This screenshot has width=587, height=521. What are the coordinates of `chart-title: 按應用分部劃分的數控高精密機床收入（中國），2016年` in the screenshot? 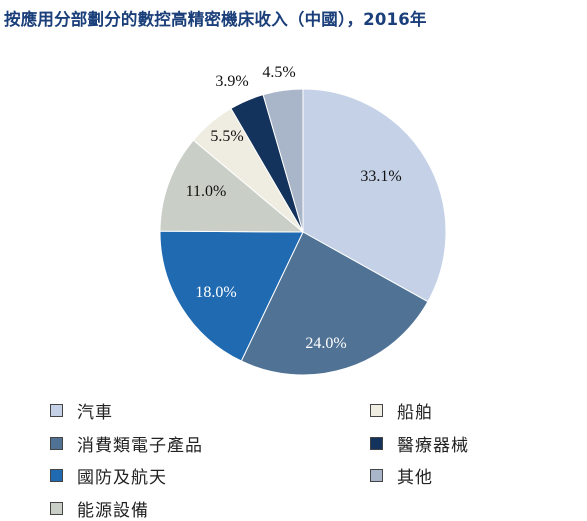 It's located at (215, 19).